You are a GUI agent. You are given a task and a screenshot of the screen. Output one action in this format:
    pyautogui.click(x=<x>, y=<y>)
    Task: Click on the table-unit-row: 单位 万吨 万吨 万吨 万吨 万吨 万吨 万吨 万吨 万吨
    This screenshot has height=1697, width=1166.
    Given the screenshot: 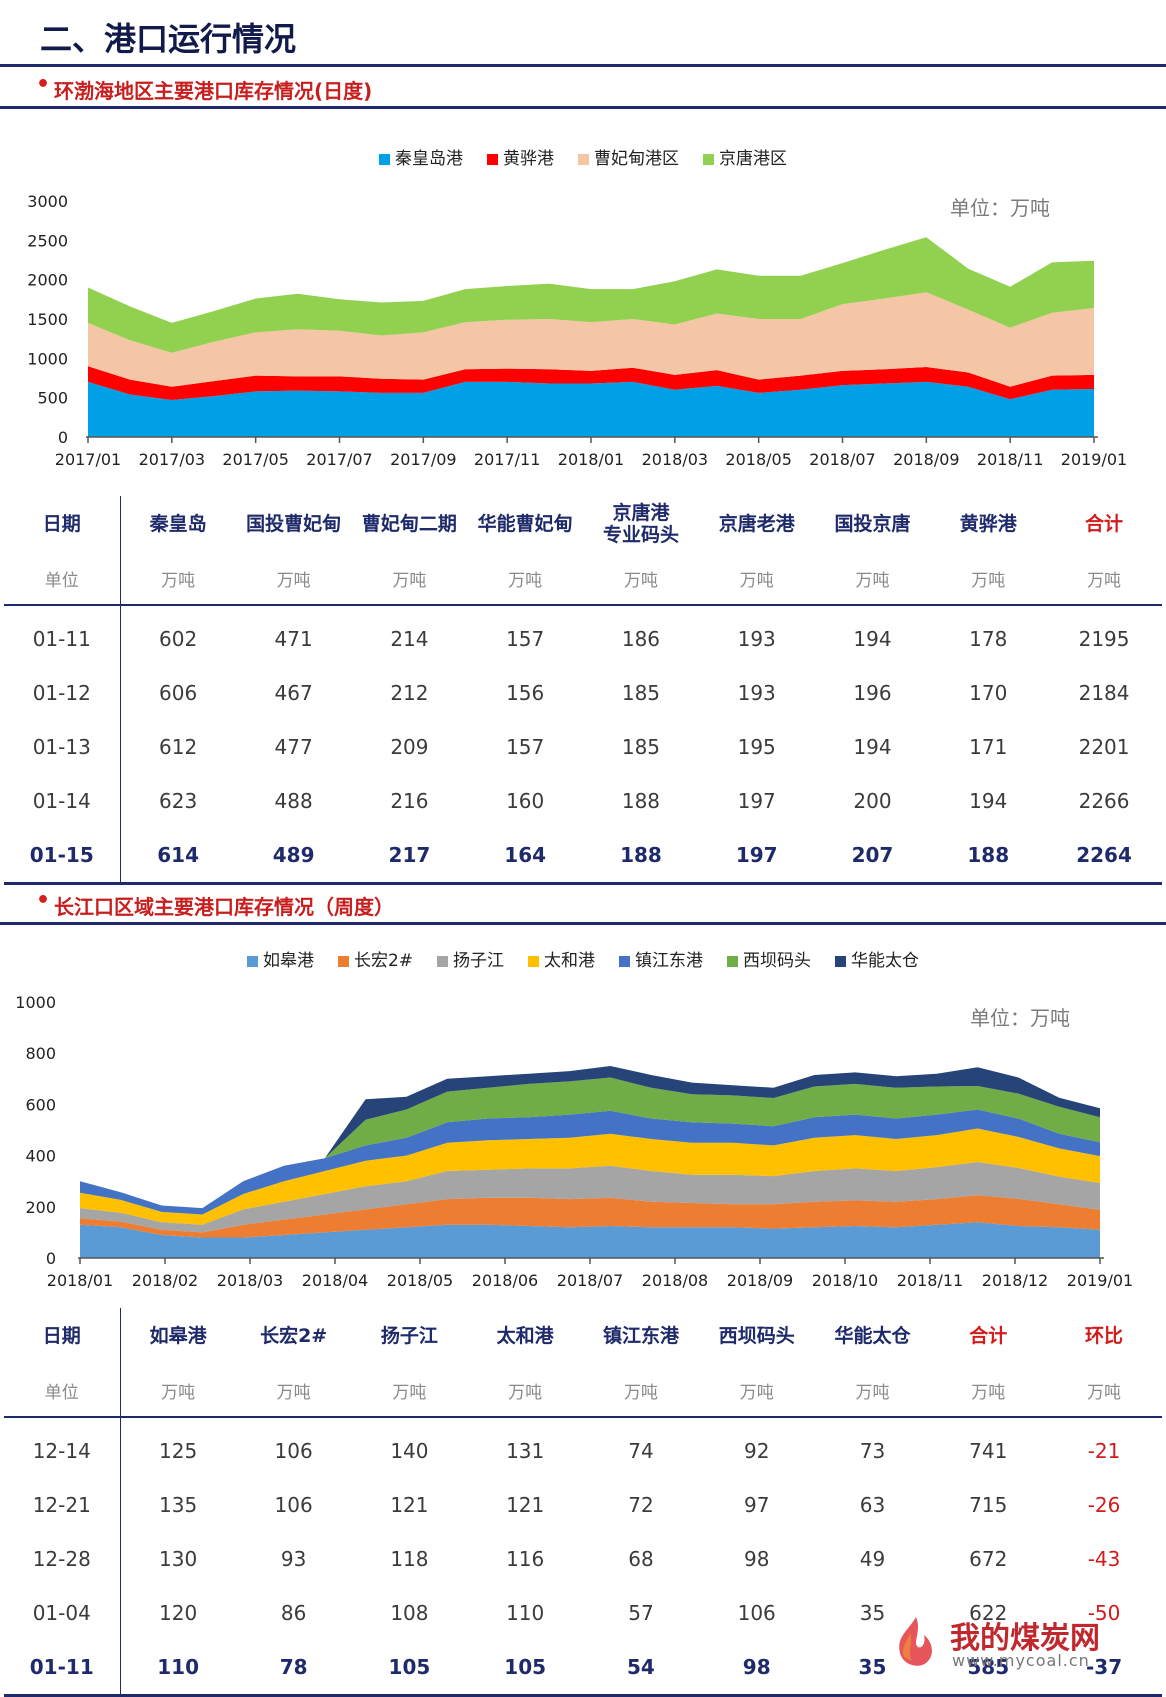 What is the action you would take?
    pyautogui.click(x=583, y=1391)
    